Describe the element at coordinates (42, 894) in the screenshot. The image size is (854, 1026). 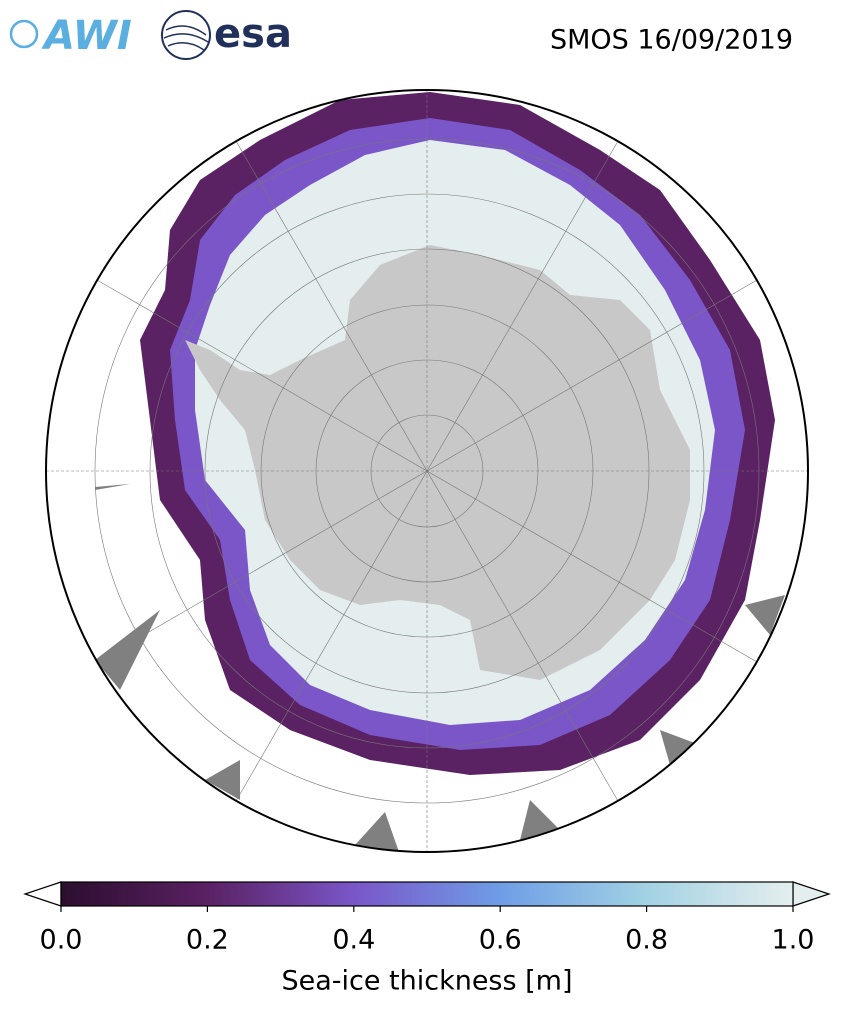
I see `colorbar-extend-low` at that location.